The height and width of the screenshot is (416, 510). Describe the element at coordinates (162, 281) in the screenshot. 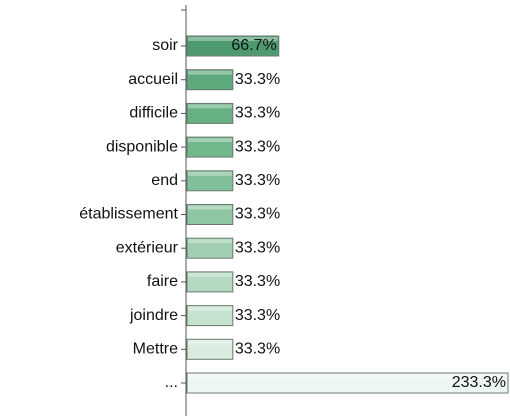

I see `category-label: faire` at that location.